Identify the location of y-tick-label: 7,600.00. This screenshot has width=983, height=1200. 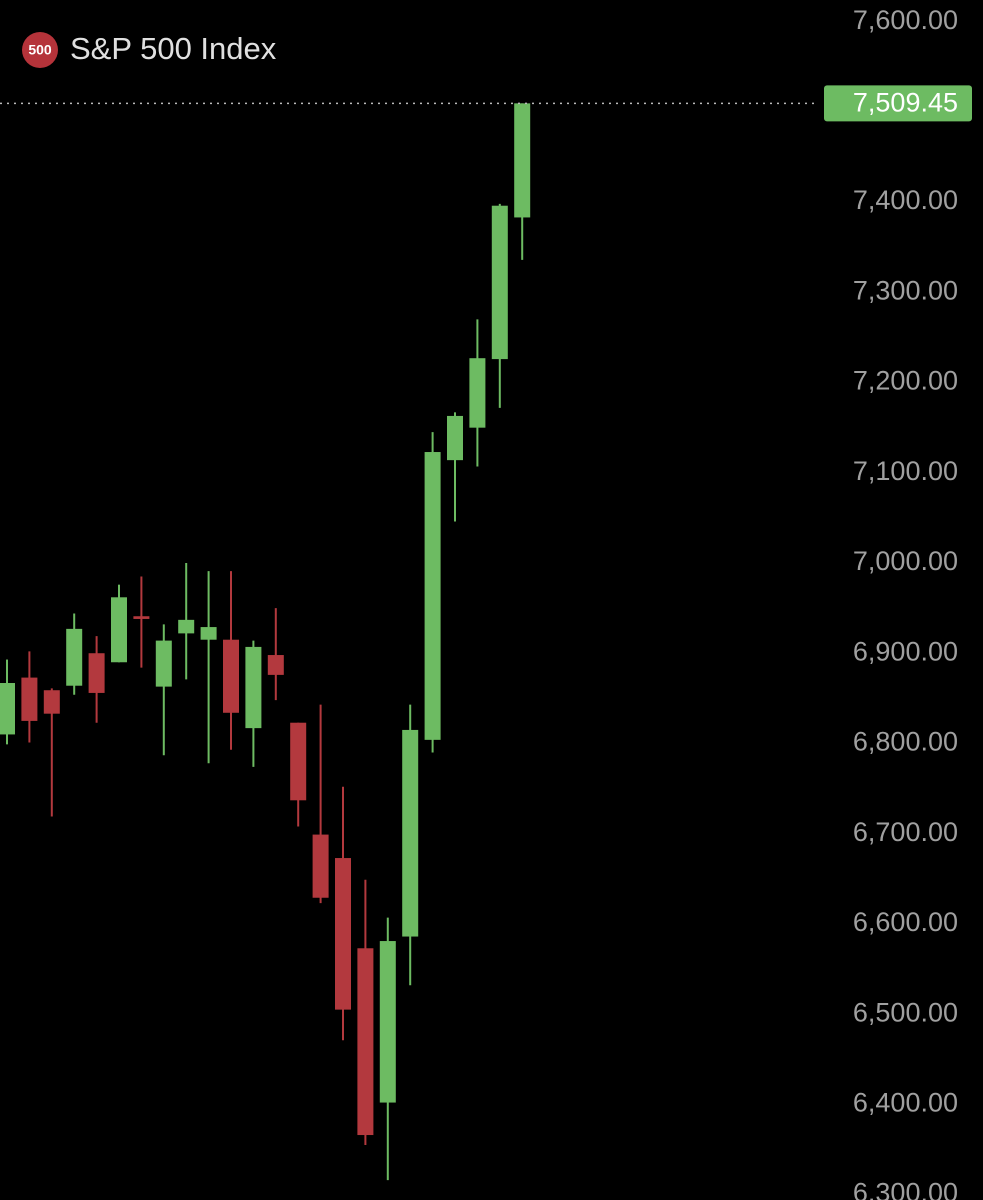
(905, 20).